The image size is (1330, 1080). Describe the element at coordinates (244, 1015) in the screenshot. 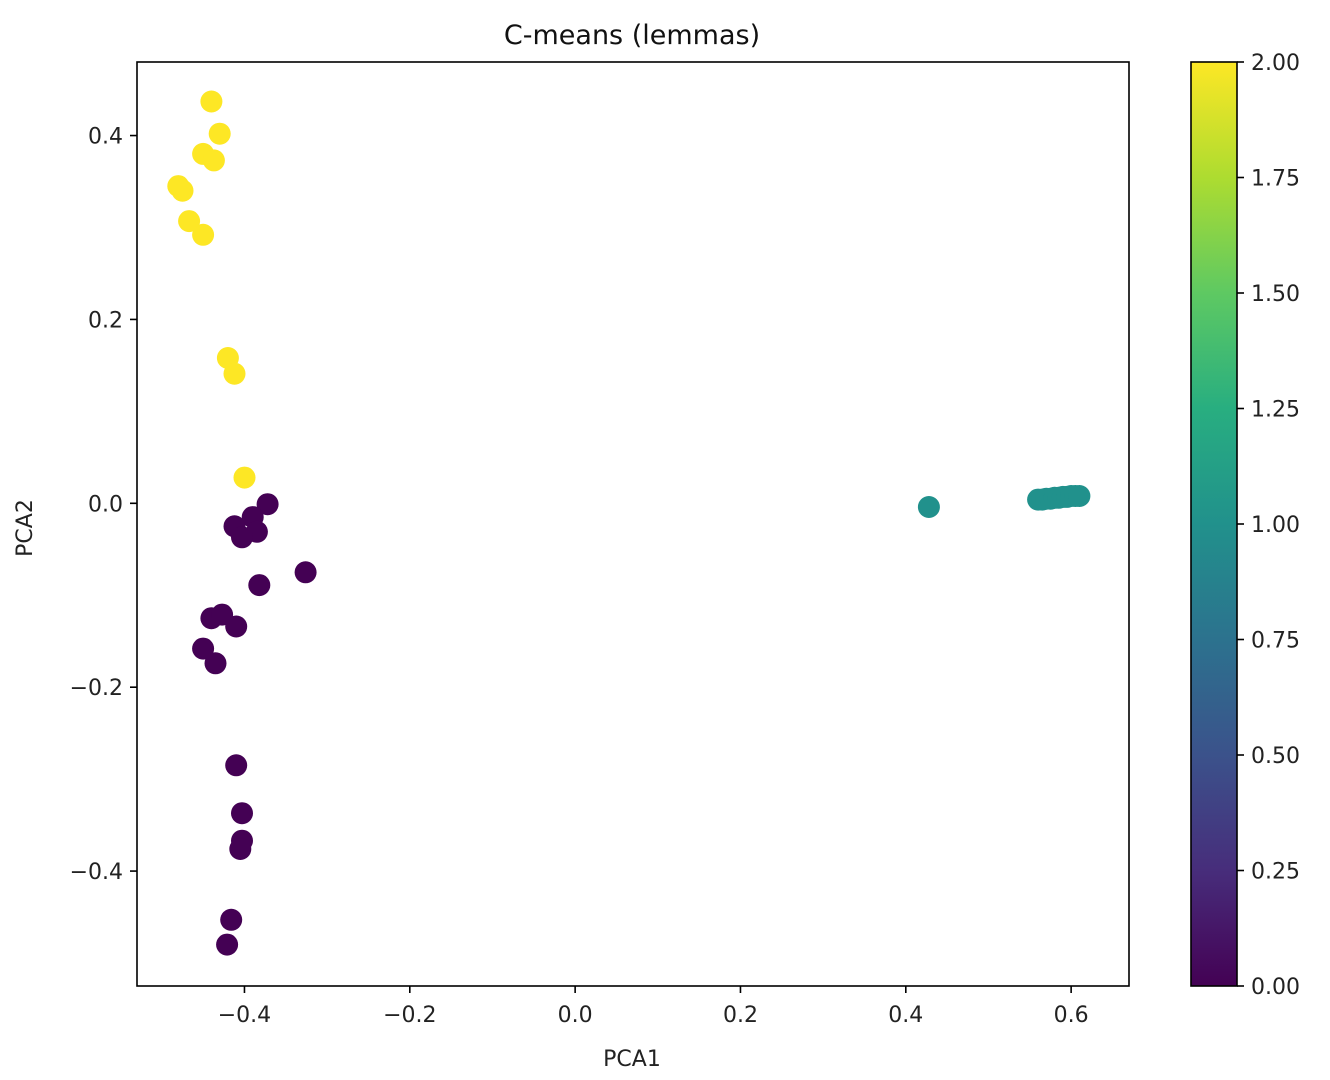

I see `x-tick-label: −0.4` at that location.